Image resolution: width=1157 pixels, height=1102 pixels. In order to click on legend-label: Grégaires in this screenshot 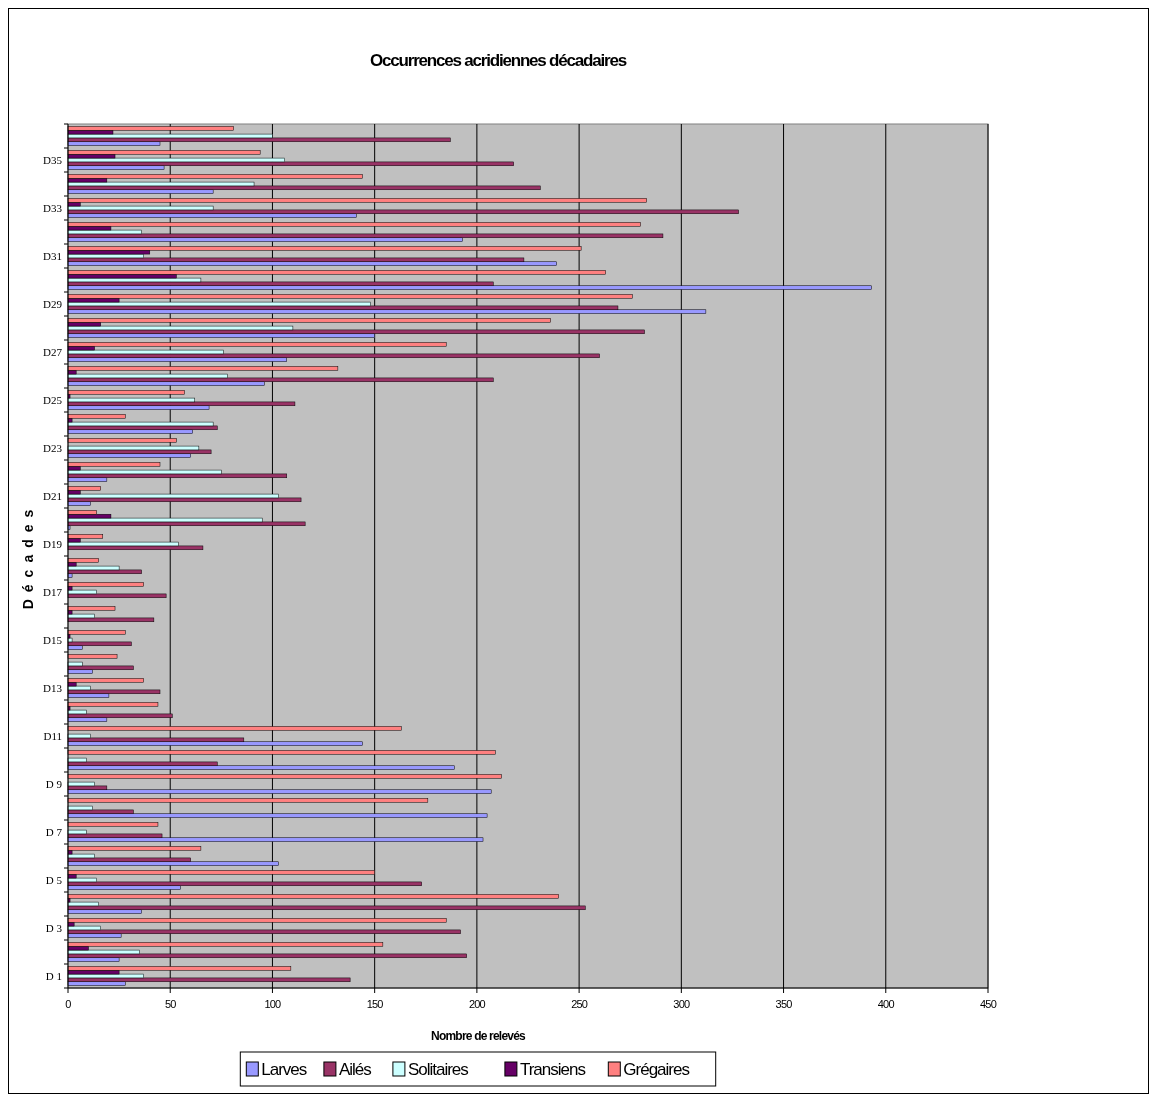, I will do `click(656, 1069)`.